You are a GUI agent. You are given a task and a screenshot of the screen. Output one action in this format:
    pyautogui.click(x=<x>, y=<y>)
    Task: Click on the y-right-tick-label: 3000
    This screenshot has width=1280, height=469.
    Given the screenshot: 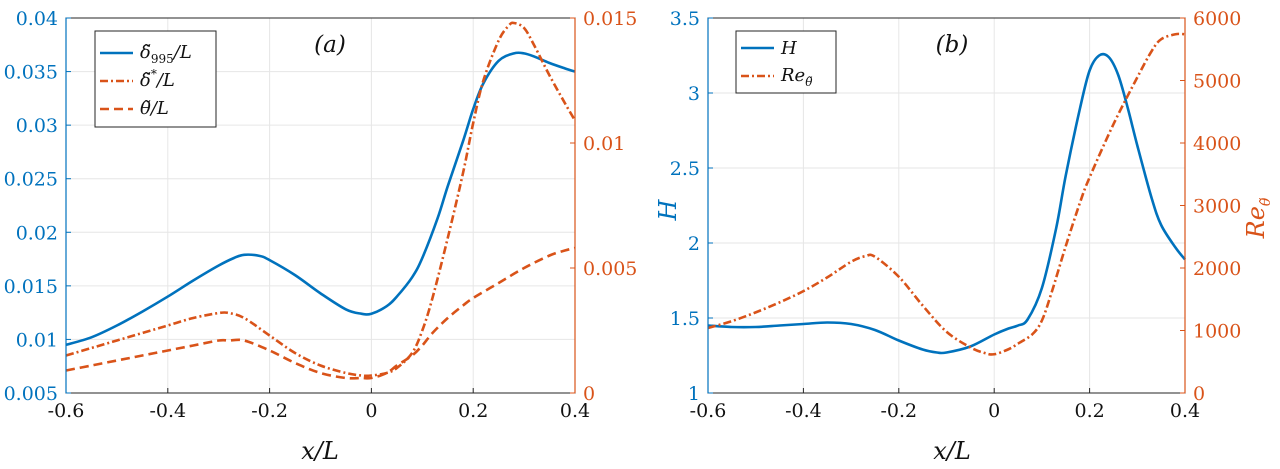 What is the action you would take?
    pyautogui.click(x=1217, y=207)
    